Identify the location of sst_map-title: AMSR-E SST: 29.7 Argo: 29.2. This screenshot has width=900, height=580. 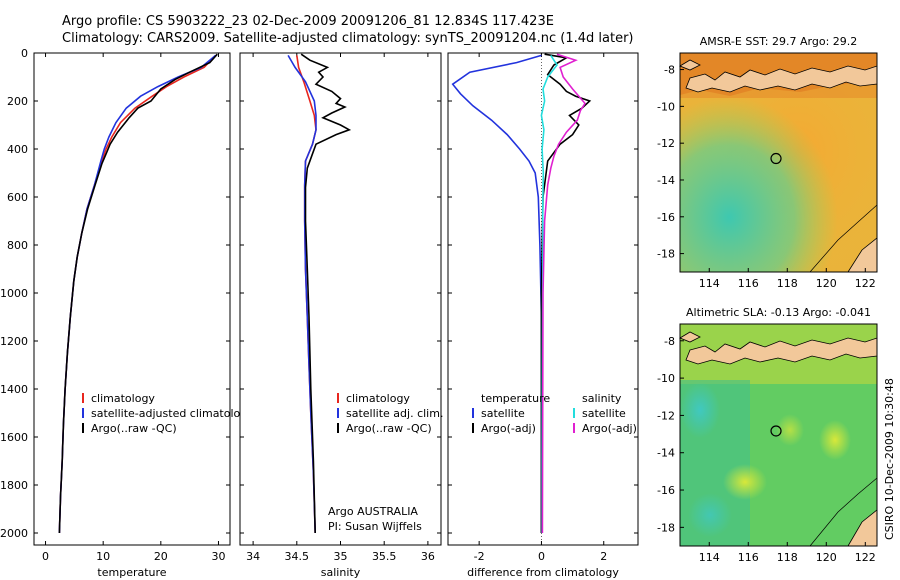
(779, 41).